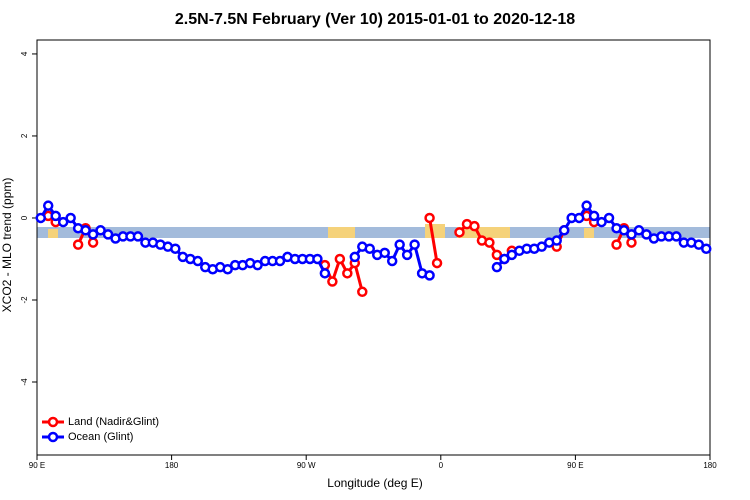 This screenshot has width=750, height=500. I want to click on y-axis-label: XCO2 - MLO trend (ppm), so click(7, 245).